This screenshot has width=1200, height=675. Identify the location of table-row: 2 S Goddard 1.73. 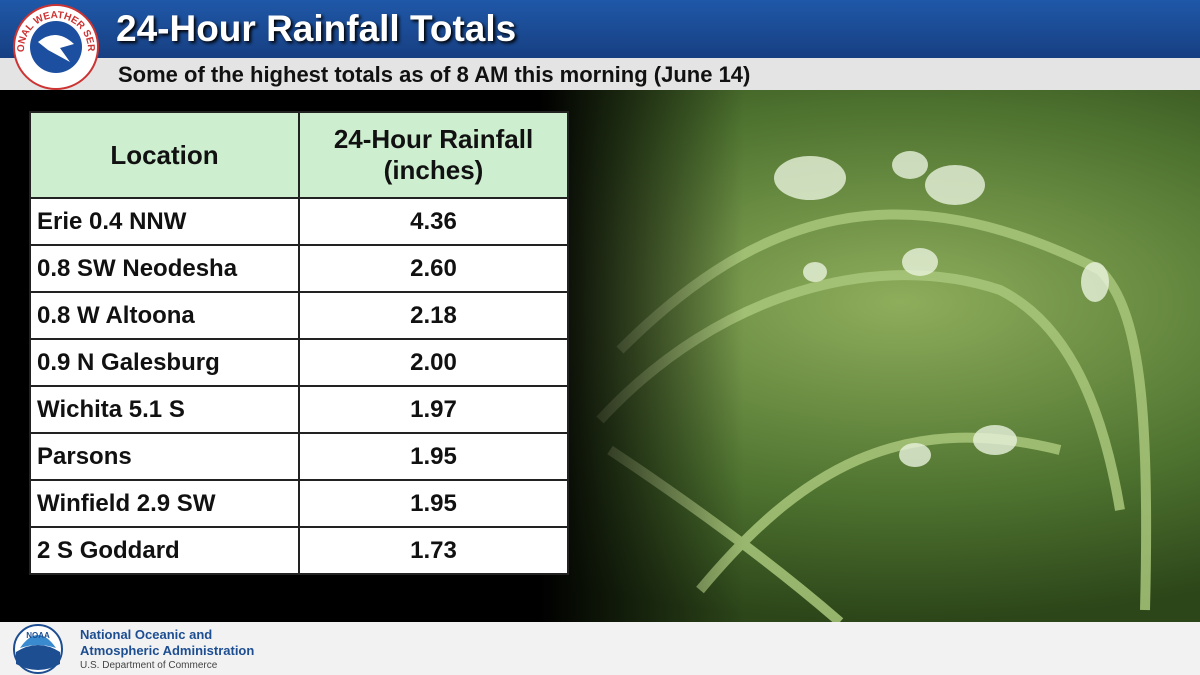
(299, 550).